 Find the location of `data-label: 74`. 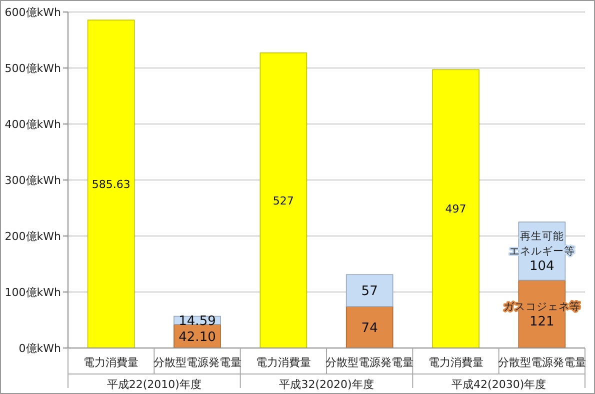

data-label: 74 is located at coordinates (369, 328).